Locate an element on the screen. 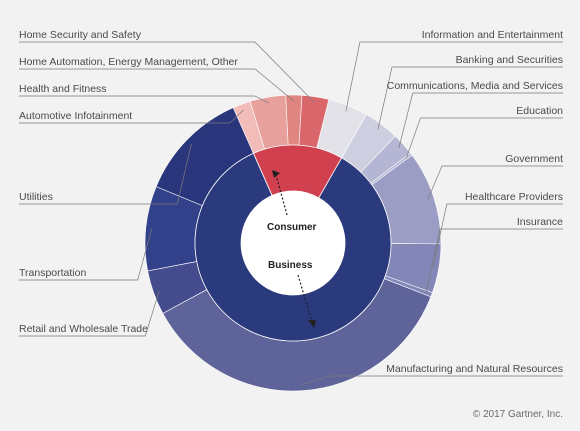 Image resolution: width=580 pixels, height=431 pixels. label-insurance: Insurance is located at coordinates (540, 222).